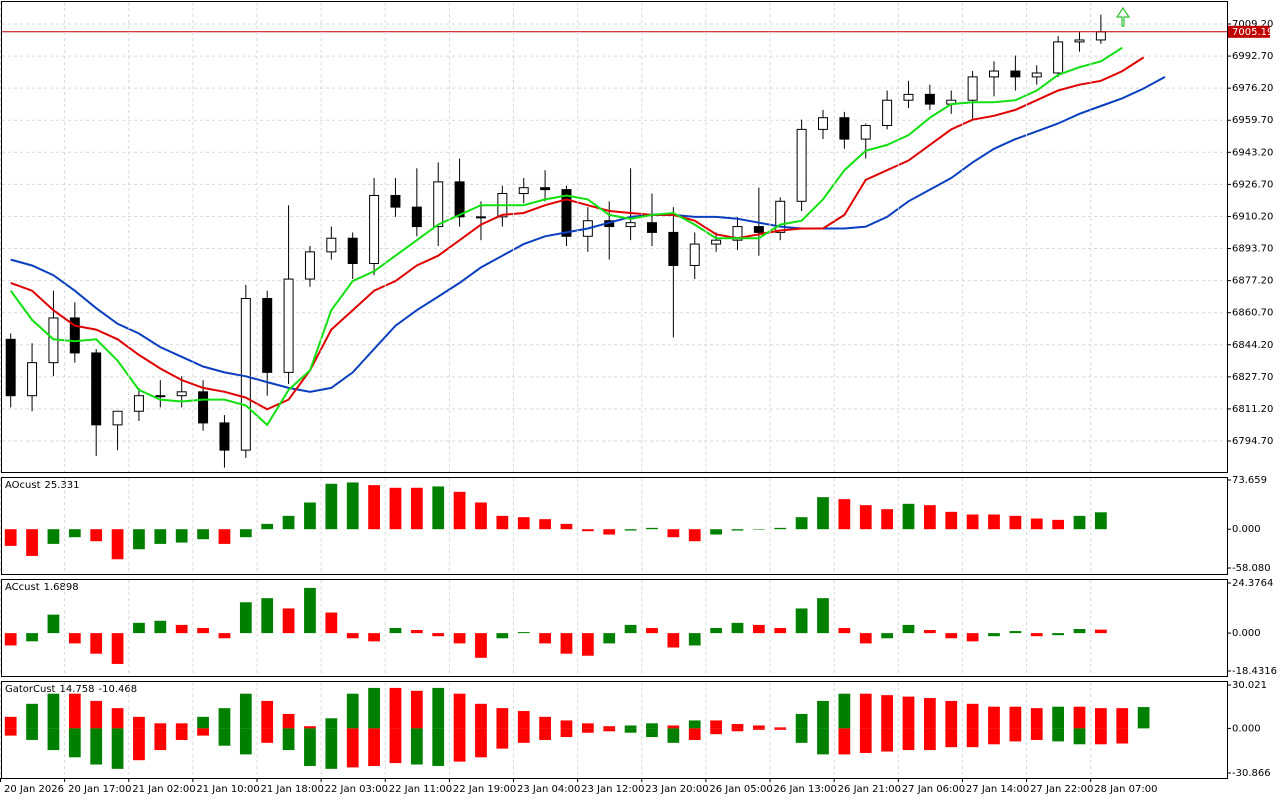 The image size is (1280, 800). I want to click on price-tag, so click(1249, 31).